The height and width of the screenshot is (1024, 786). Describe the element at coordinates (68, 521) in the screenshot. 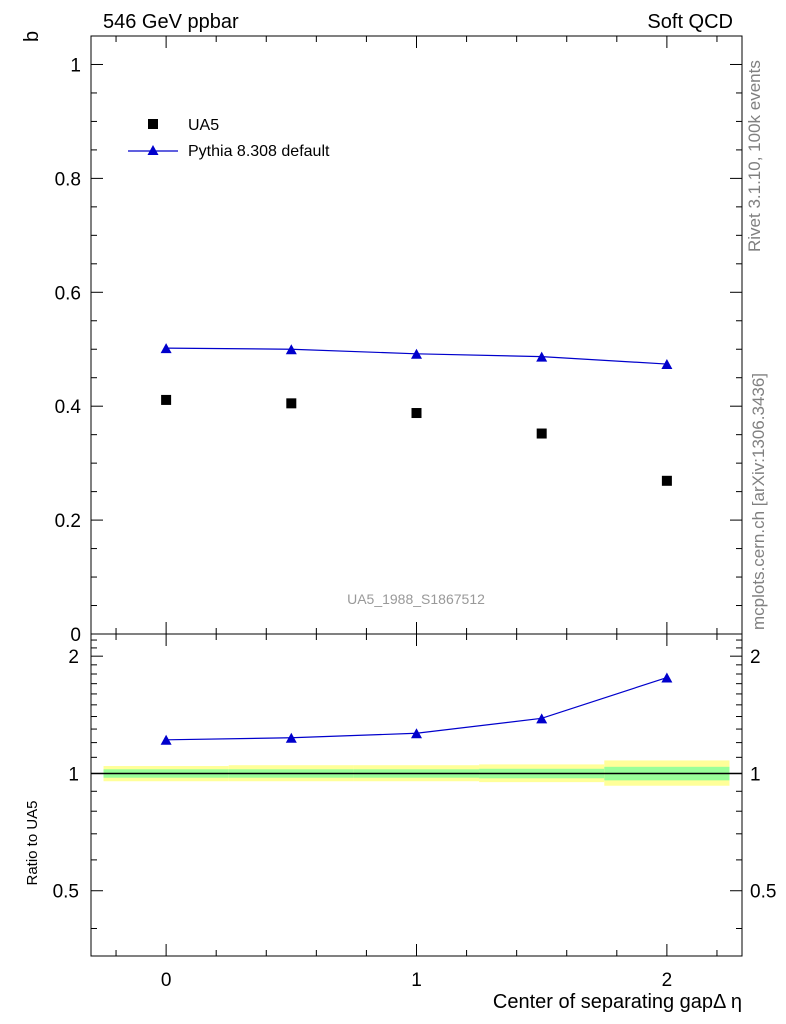

I see `main-y-tick-label: 0.2` at that location.